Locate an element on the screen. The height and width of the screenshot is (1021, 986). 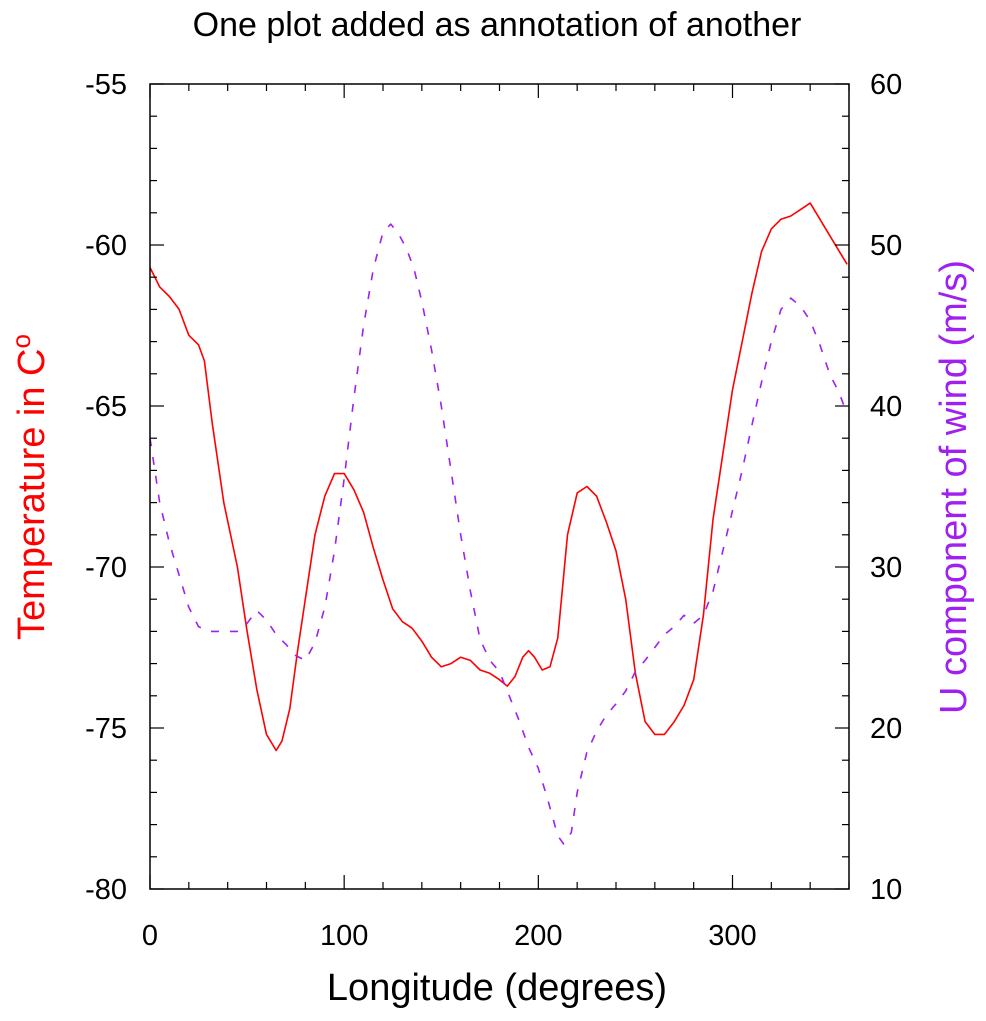
left-axis-label-superscript: o is located at coordinates (21, 341).